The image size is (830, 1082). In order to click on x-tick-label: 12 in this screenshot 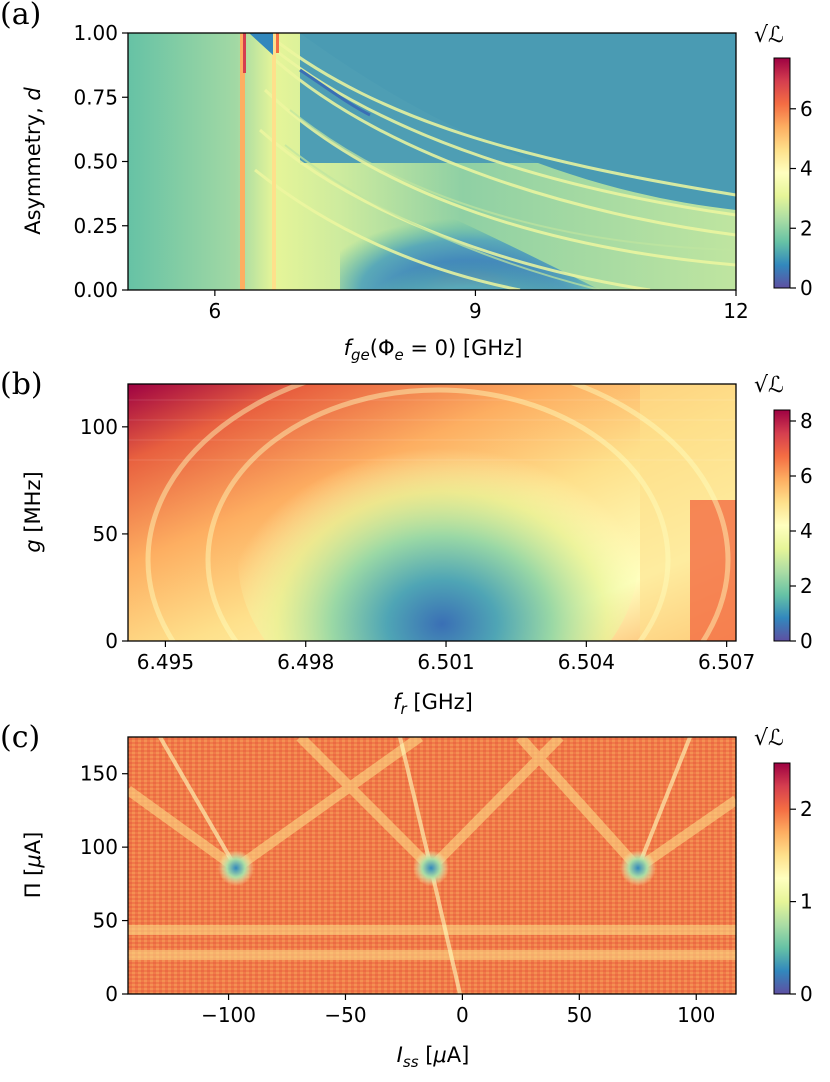, I will do `click(735, 311)`.